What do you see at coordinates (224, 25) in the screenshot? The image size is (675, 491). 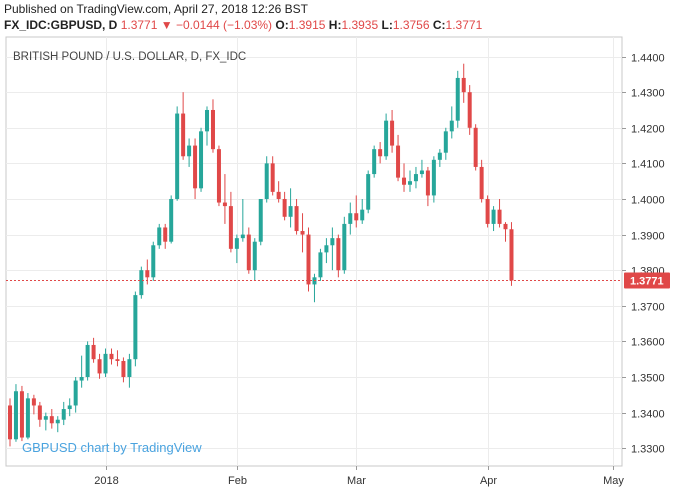 I see `price-change: −0.0144 (−1.03%)` at bounding box center [224, 25].